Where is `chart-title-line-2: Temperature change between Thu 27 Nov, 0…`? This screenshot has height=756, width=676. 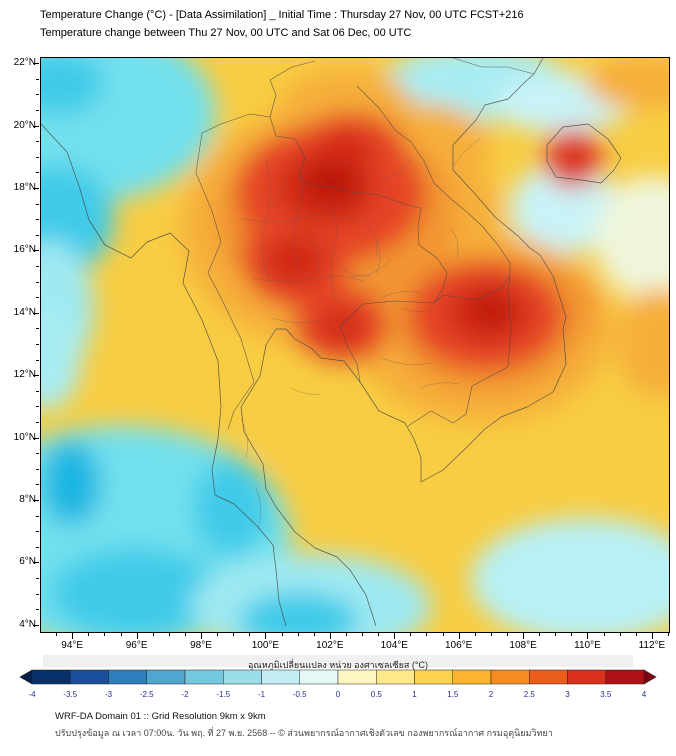
chart-title-line-2: Temperature change between Thu 27 Nov, 0… is located at coordinates (226, 33).